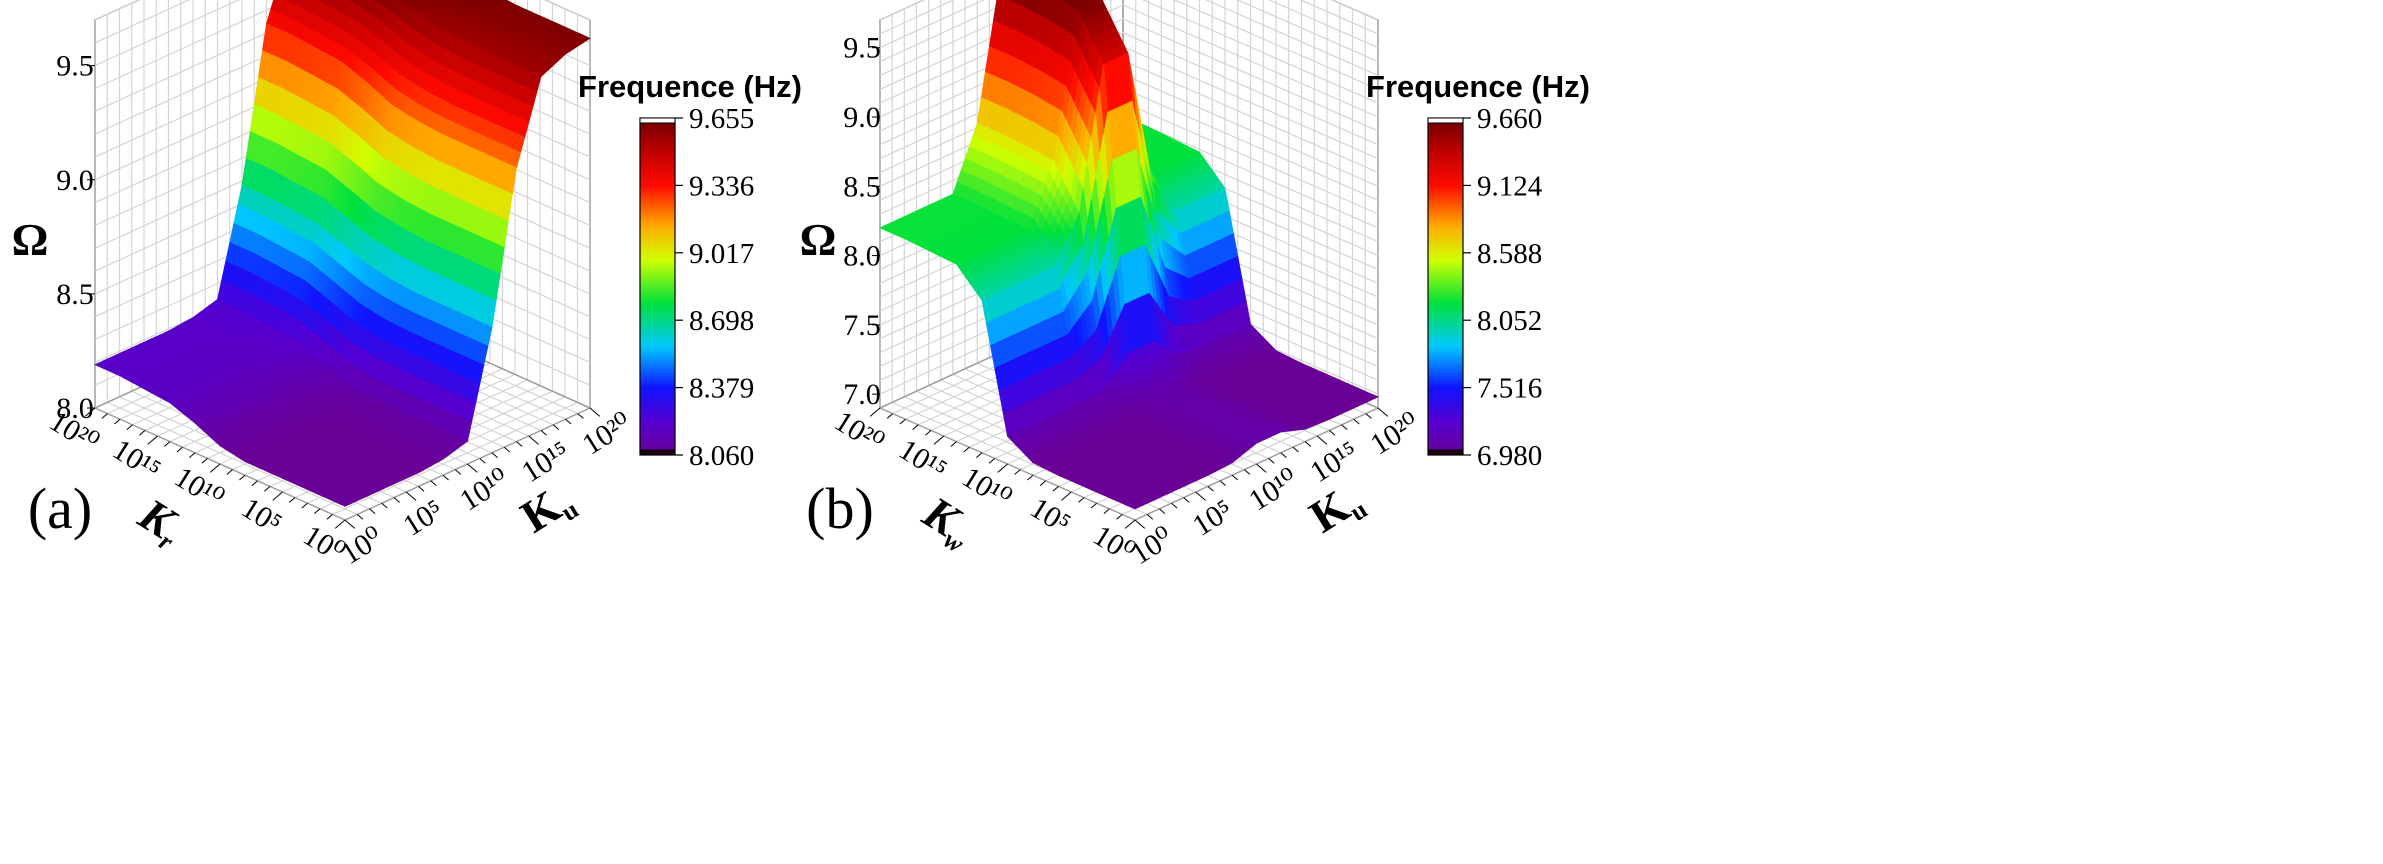  I want to click on colorbar-tick-label: 8.060, so click(721, 456).